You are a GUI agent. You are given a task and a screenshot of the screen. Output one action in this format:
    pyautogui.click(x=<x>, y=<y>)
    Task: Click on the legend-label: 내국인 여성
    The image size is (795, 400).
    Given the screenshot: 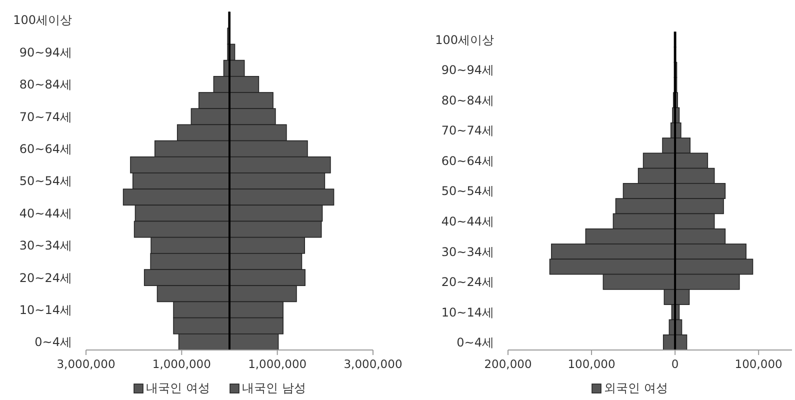 What is the action you would take?
    pyautogui.click(x=178, y=388)
    